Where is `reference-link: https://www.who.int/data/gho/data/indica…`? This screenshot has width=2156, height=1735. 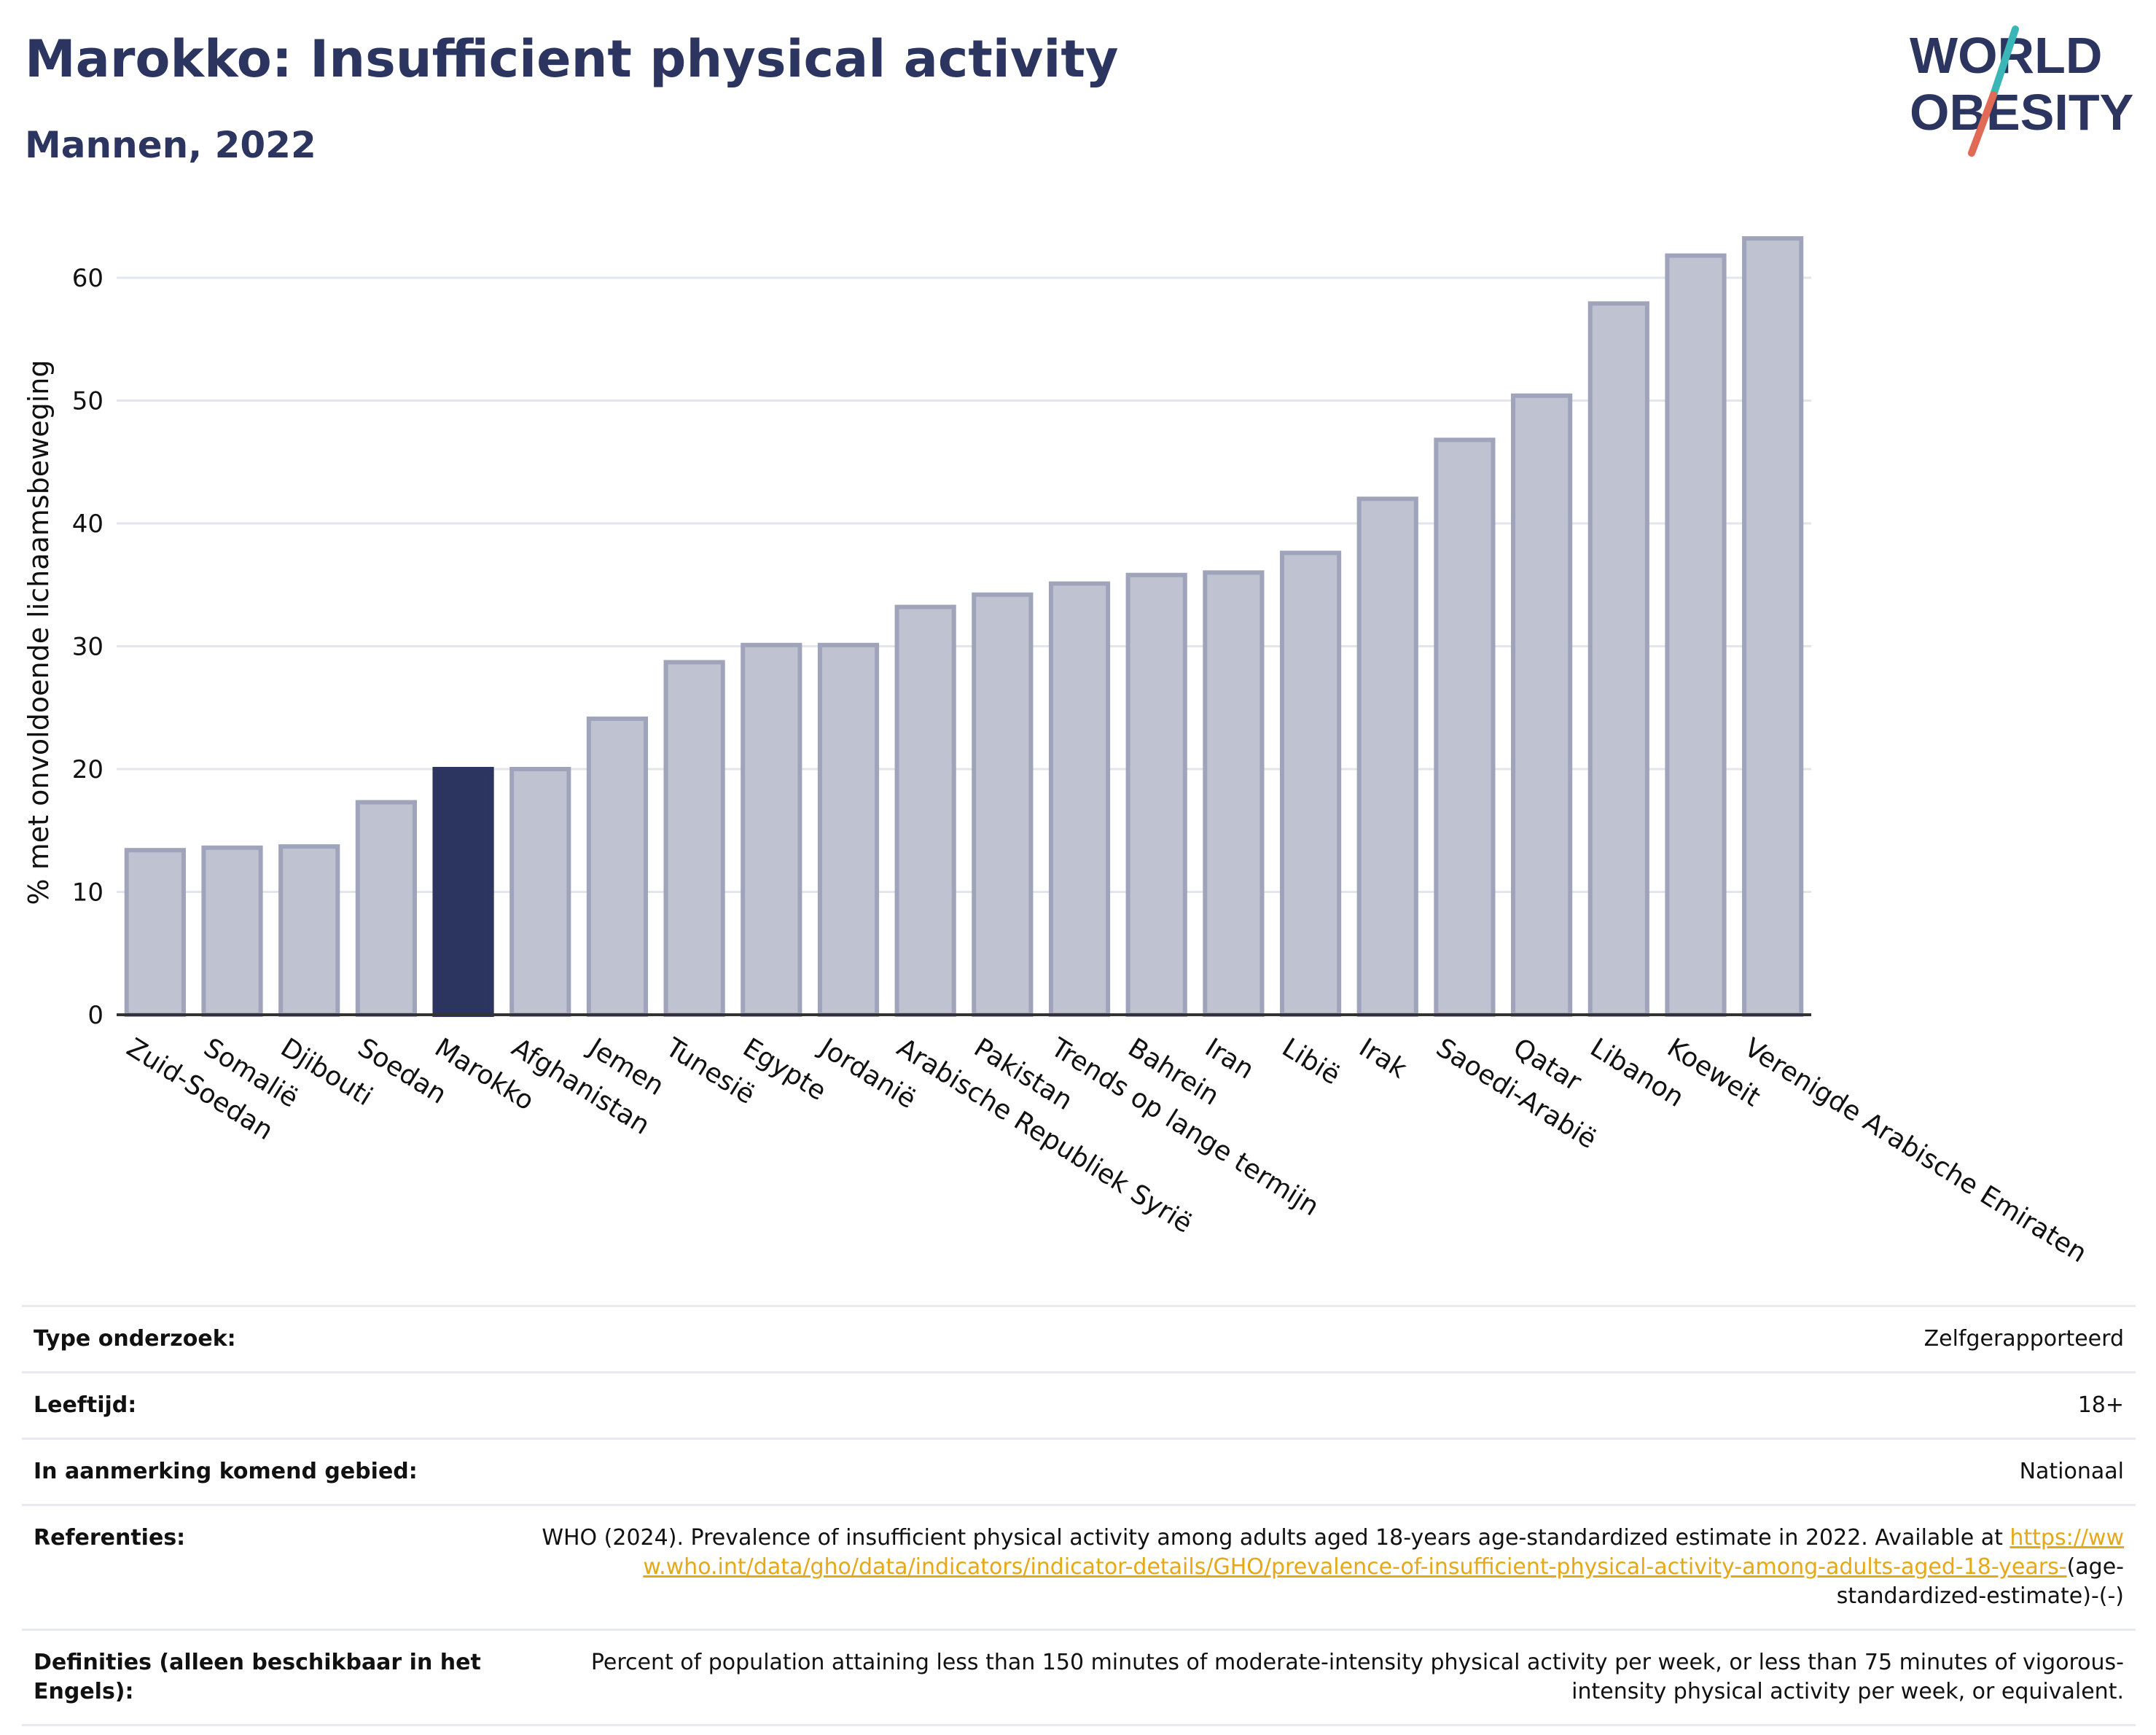 reference-link: https://www.who.int/data/gho/data/indica… is located at coordinates (1384, 1553).